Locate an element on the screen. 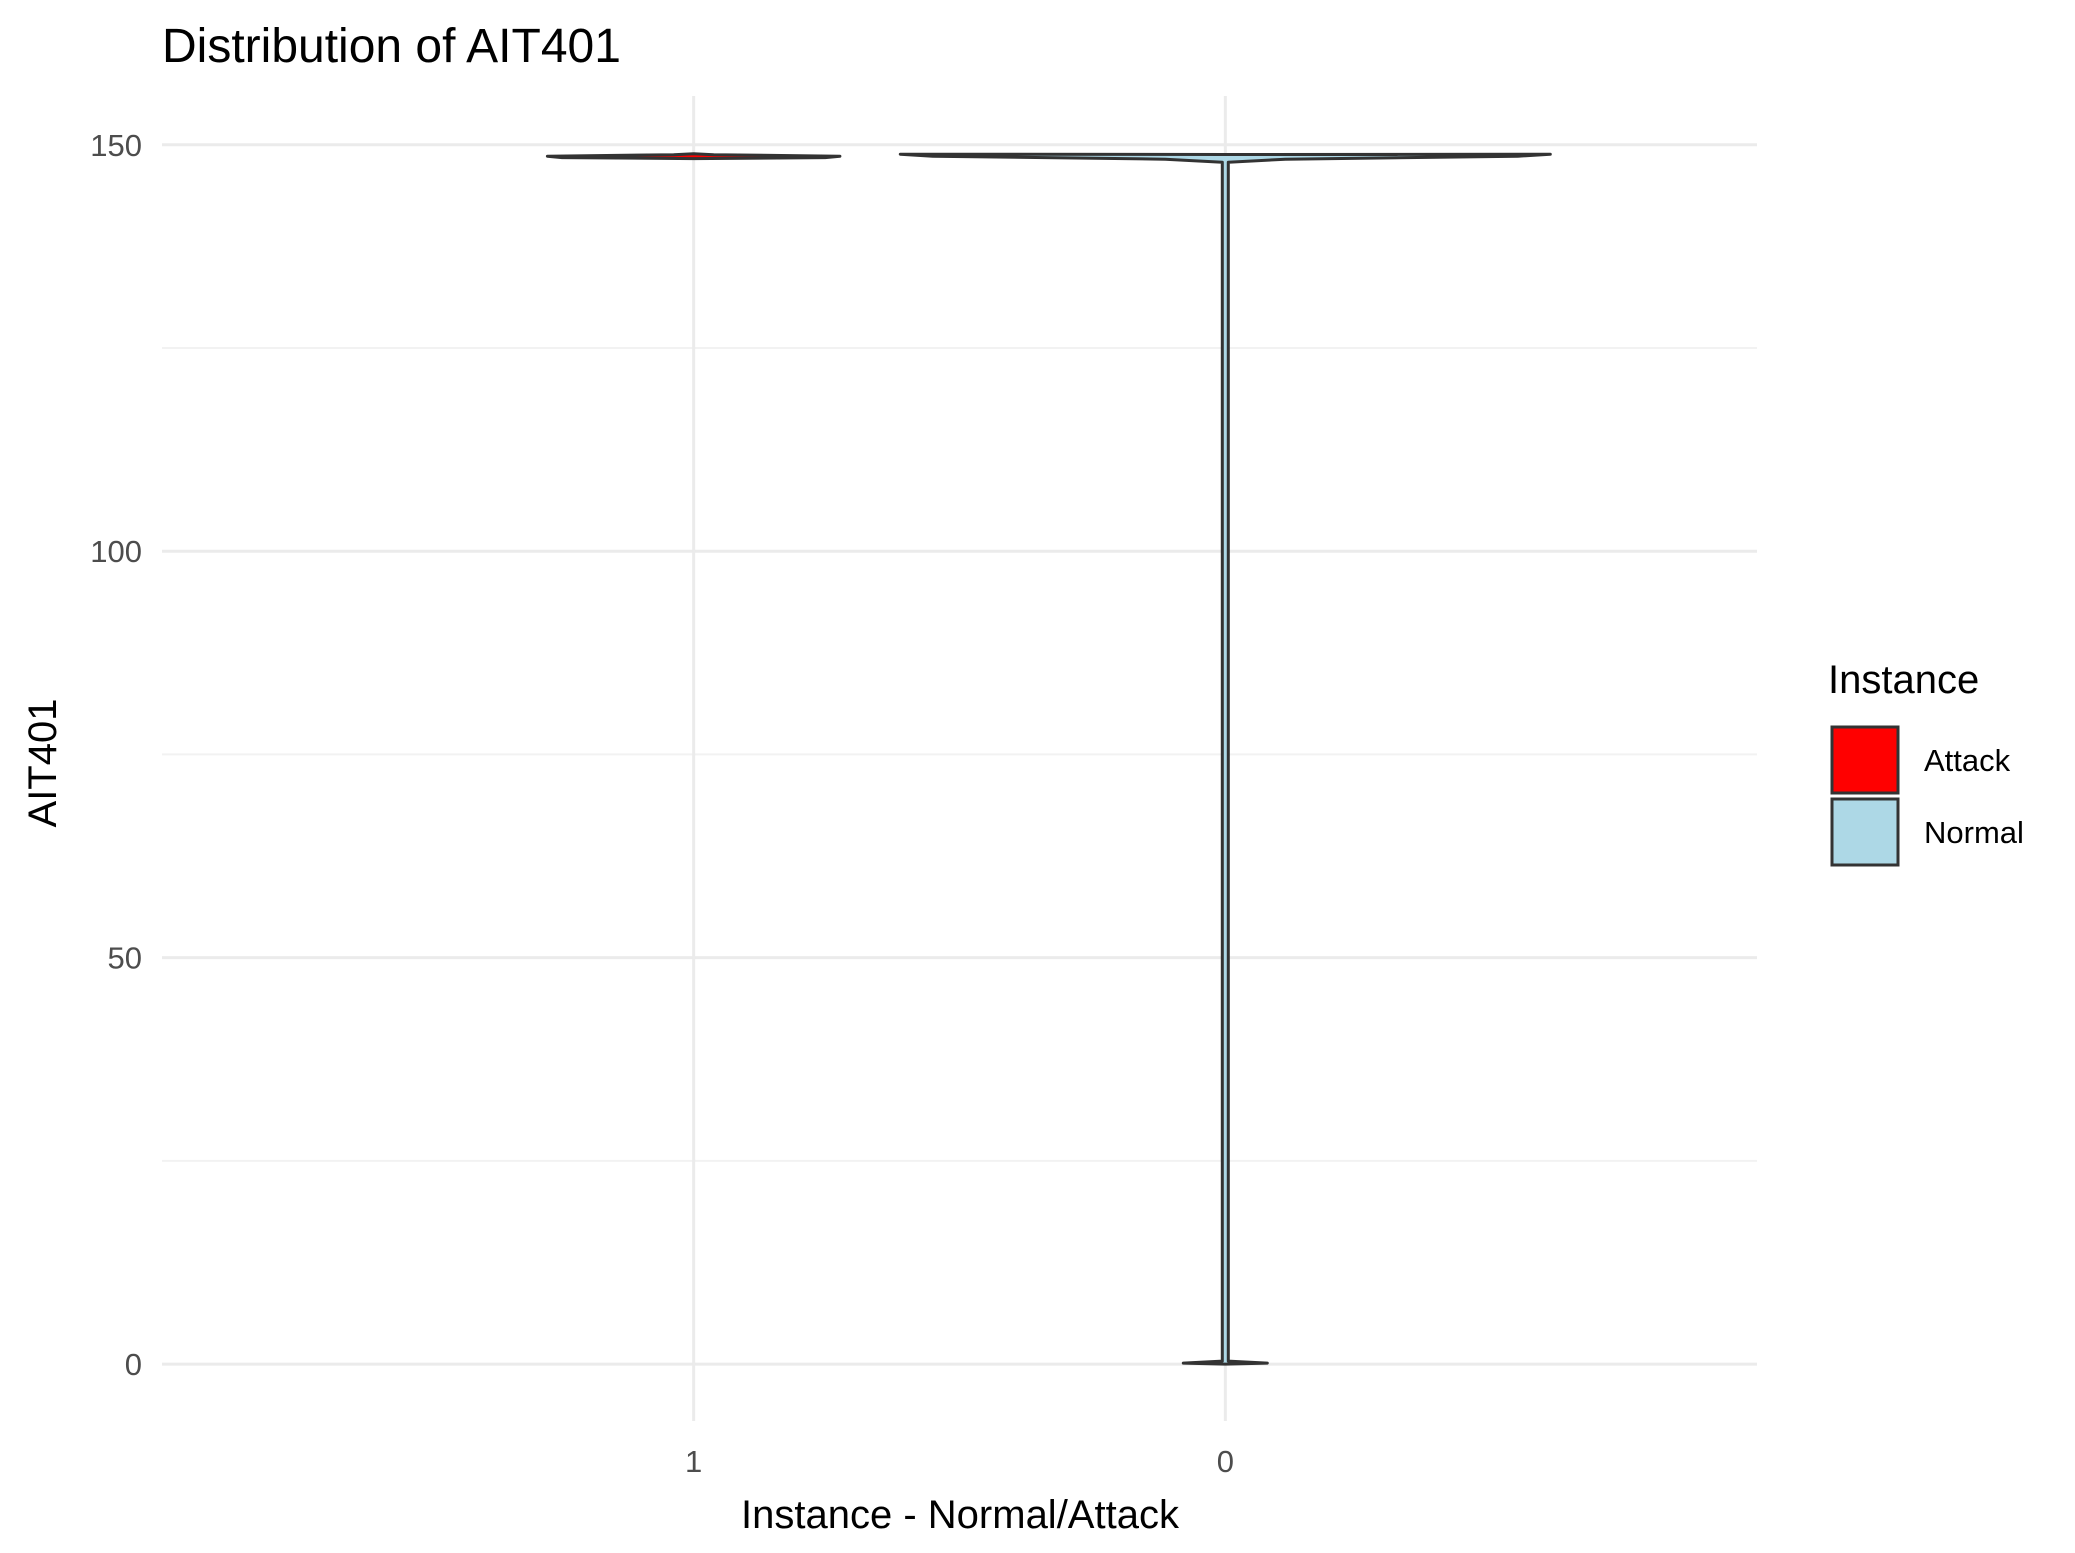 The height and width of the screenshot is (1553, 2075). legend-item-normal: Normal is located at coordinates (1927, 832).